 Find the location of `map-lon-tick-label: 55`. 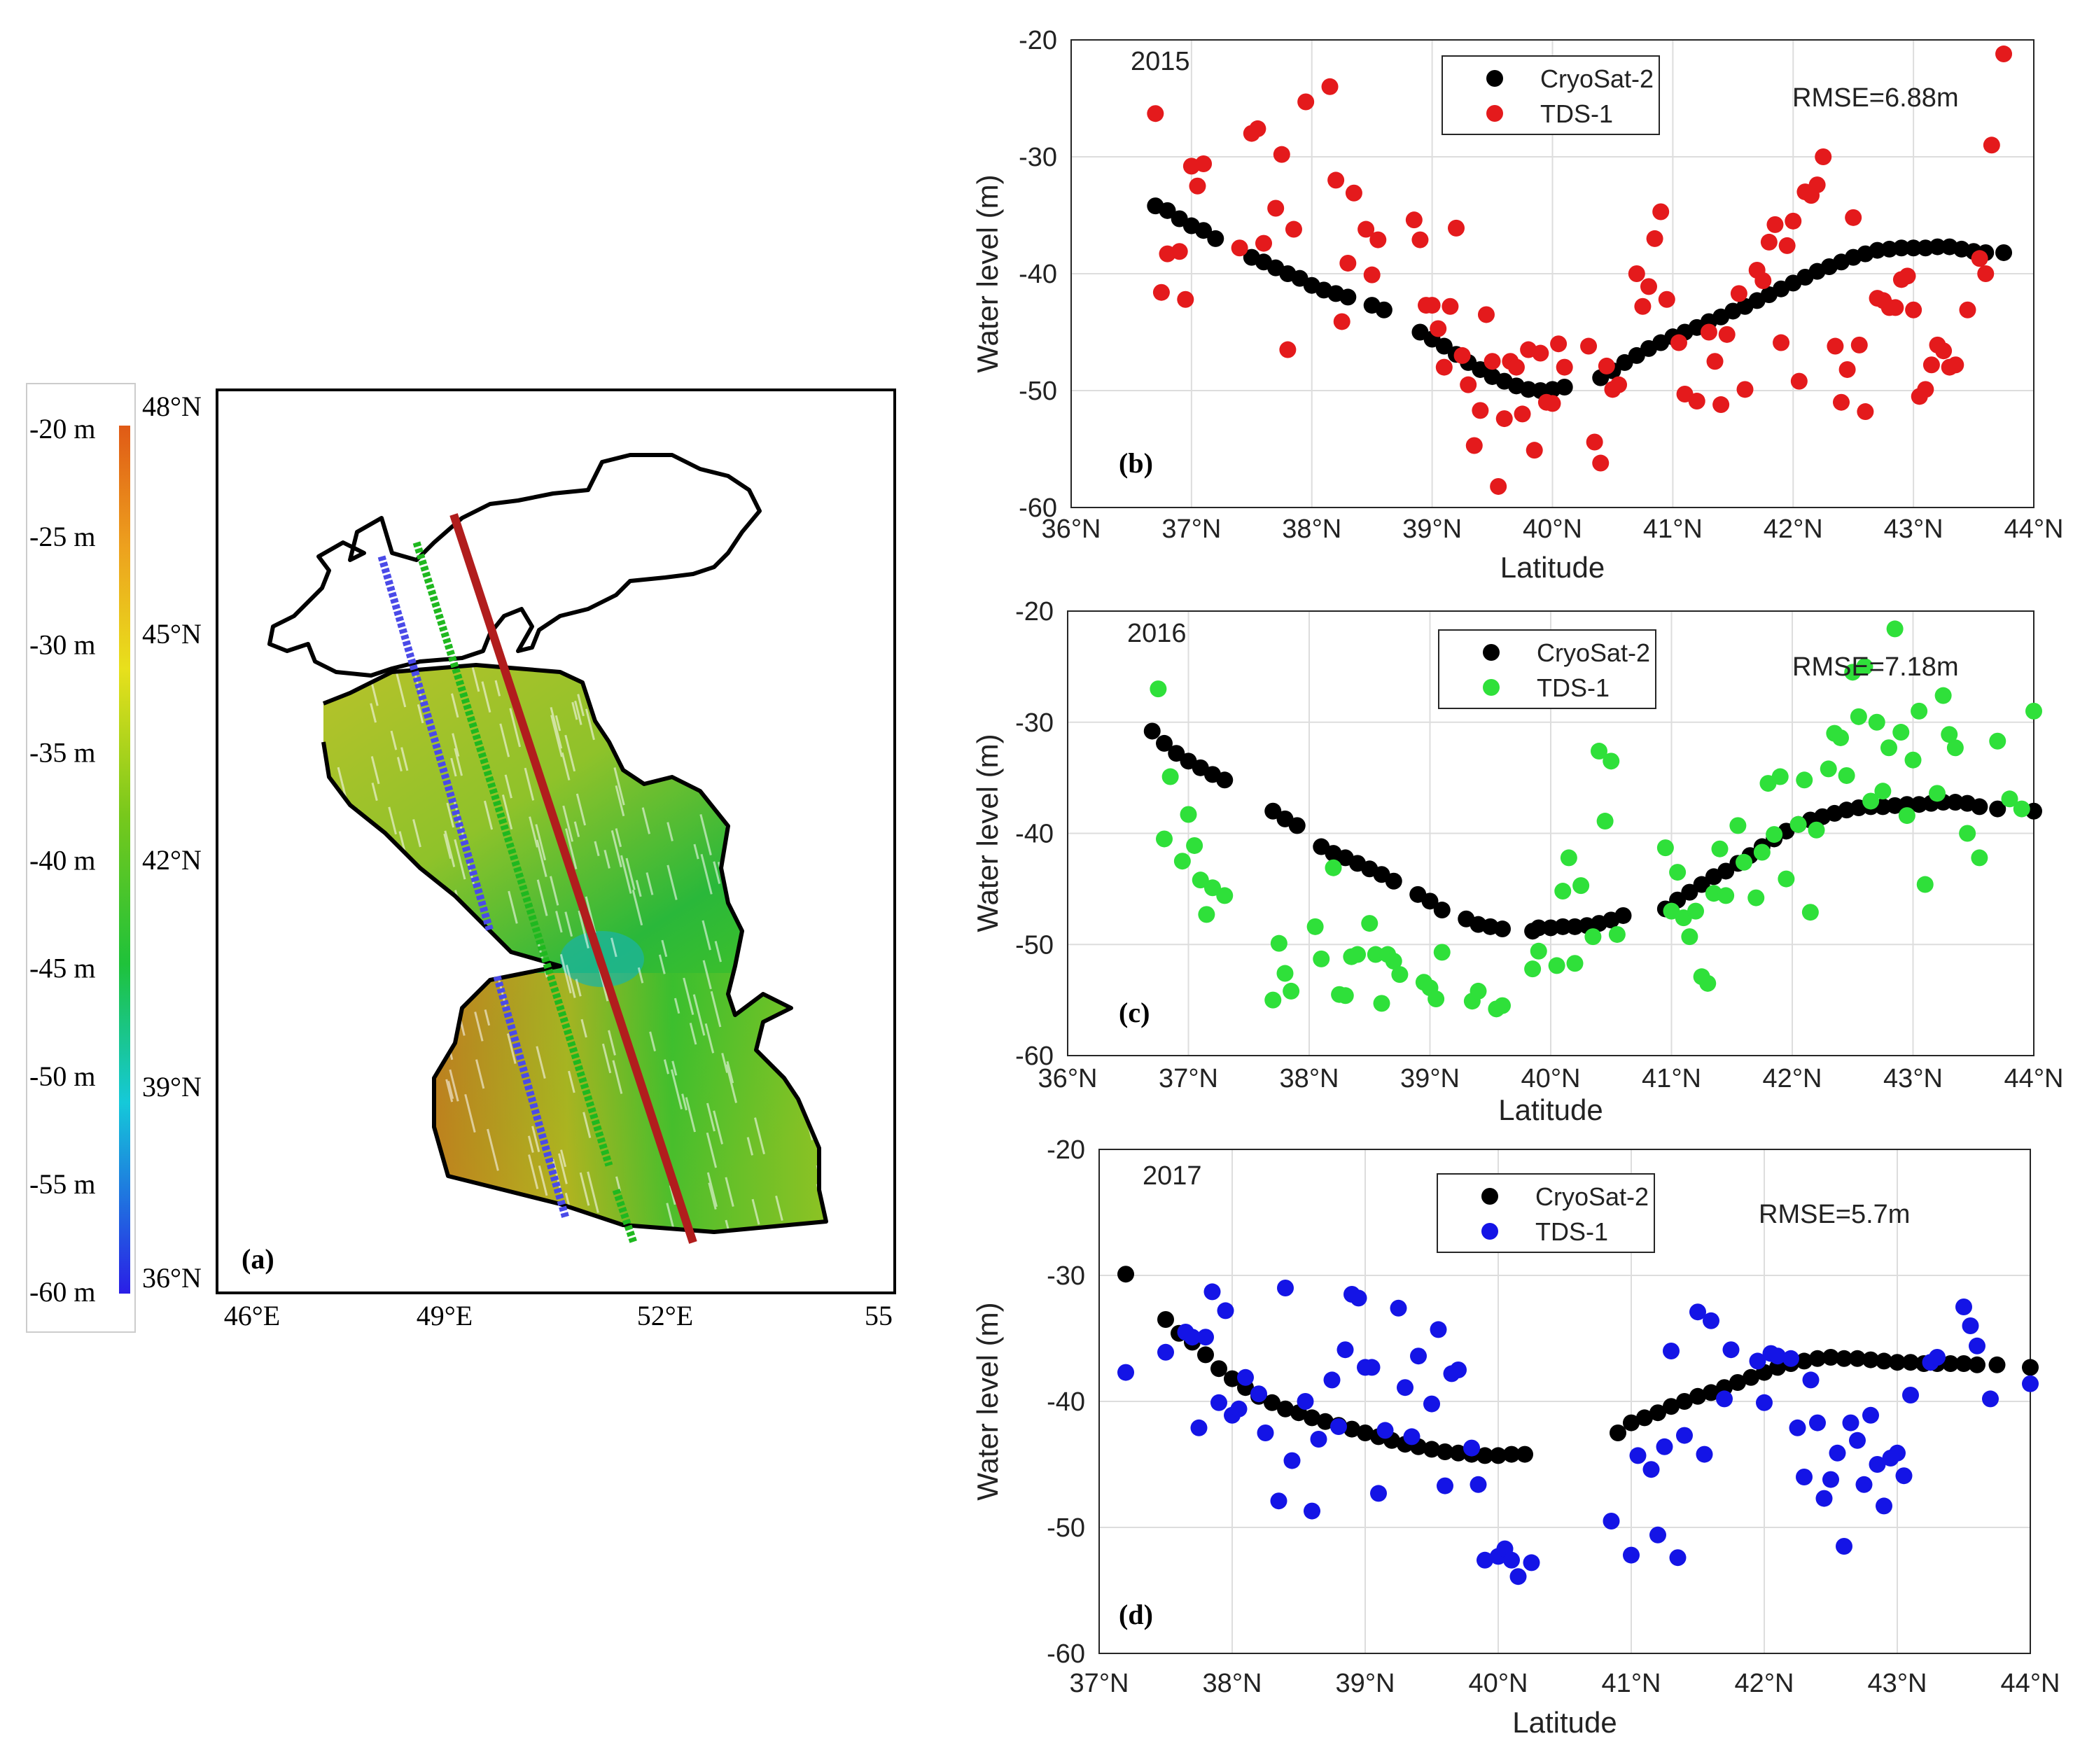

map-lon-tick-label: 55 is located at coordinates (879, 1315).